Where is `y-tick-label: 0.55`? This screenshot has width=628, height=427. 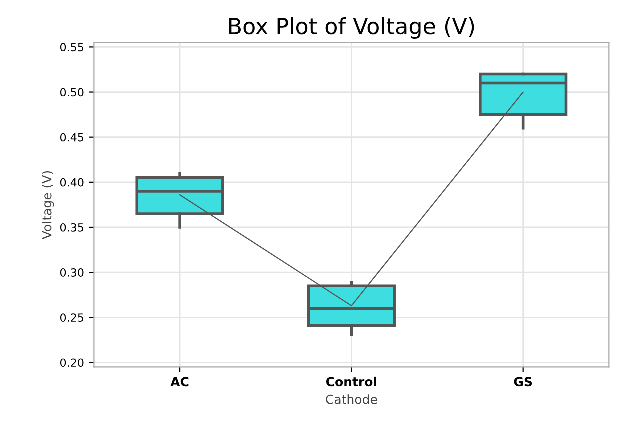 y-tick-label: 0.55 is located at coordinates (72, 47).